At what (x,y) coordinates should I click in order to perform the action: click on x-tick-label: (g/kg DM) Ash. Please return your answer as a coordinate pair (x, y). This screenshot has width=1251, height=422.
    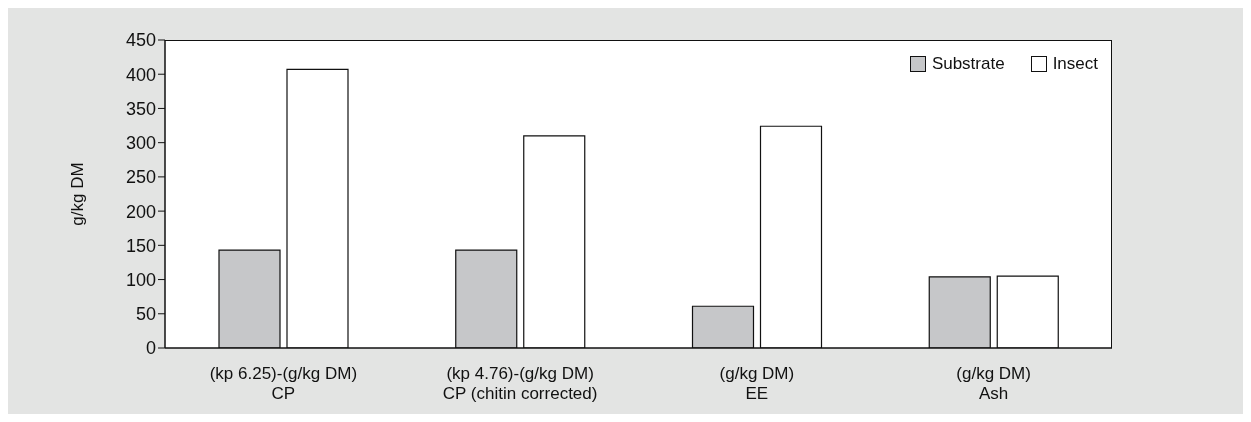
    Looking at the image, I should click on (993, 383).